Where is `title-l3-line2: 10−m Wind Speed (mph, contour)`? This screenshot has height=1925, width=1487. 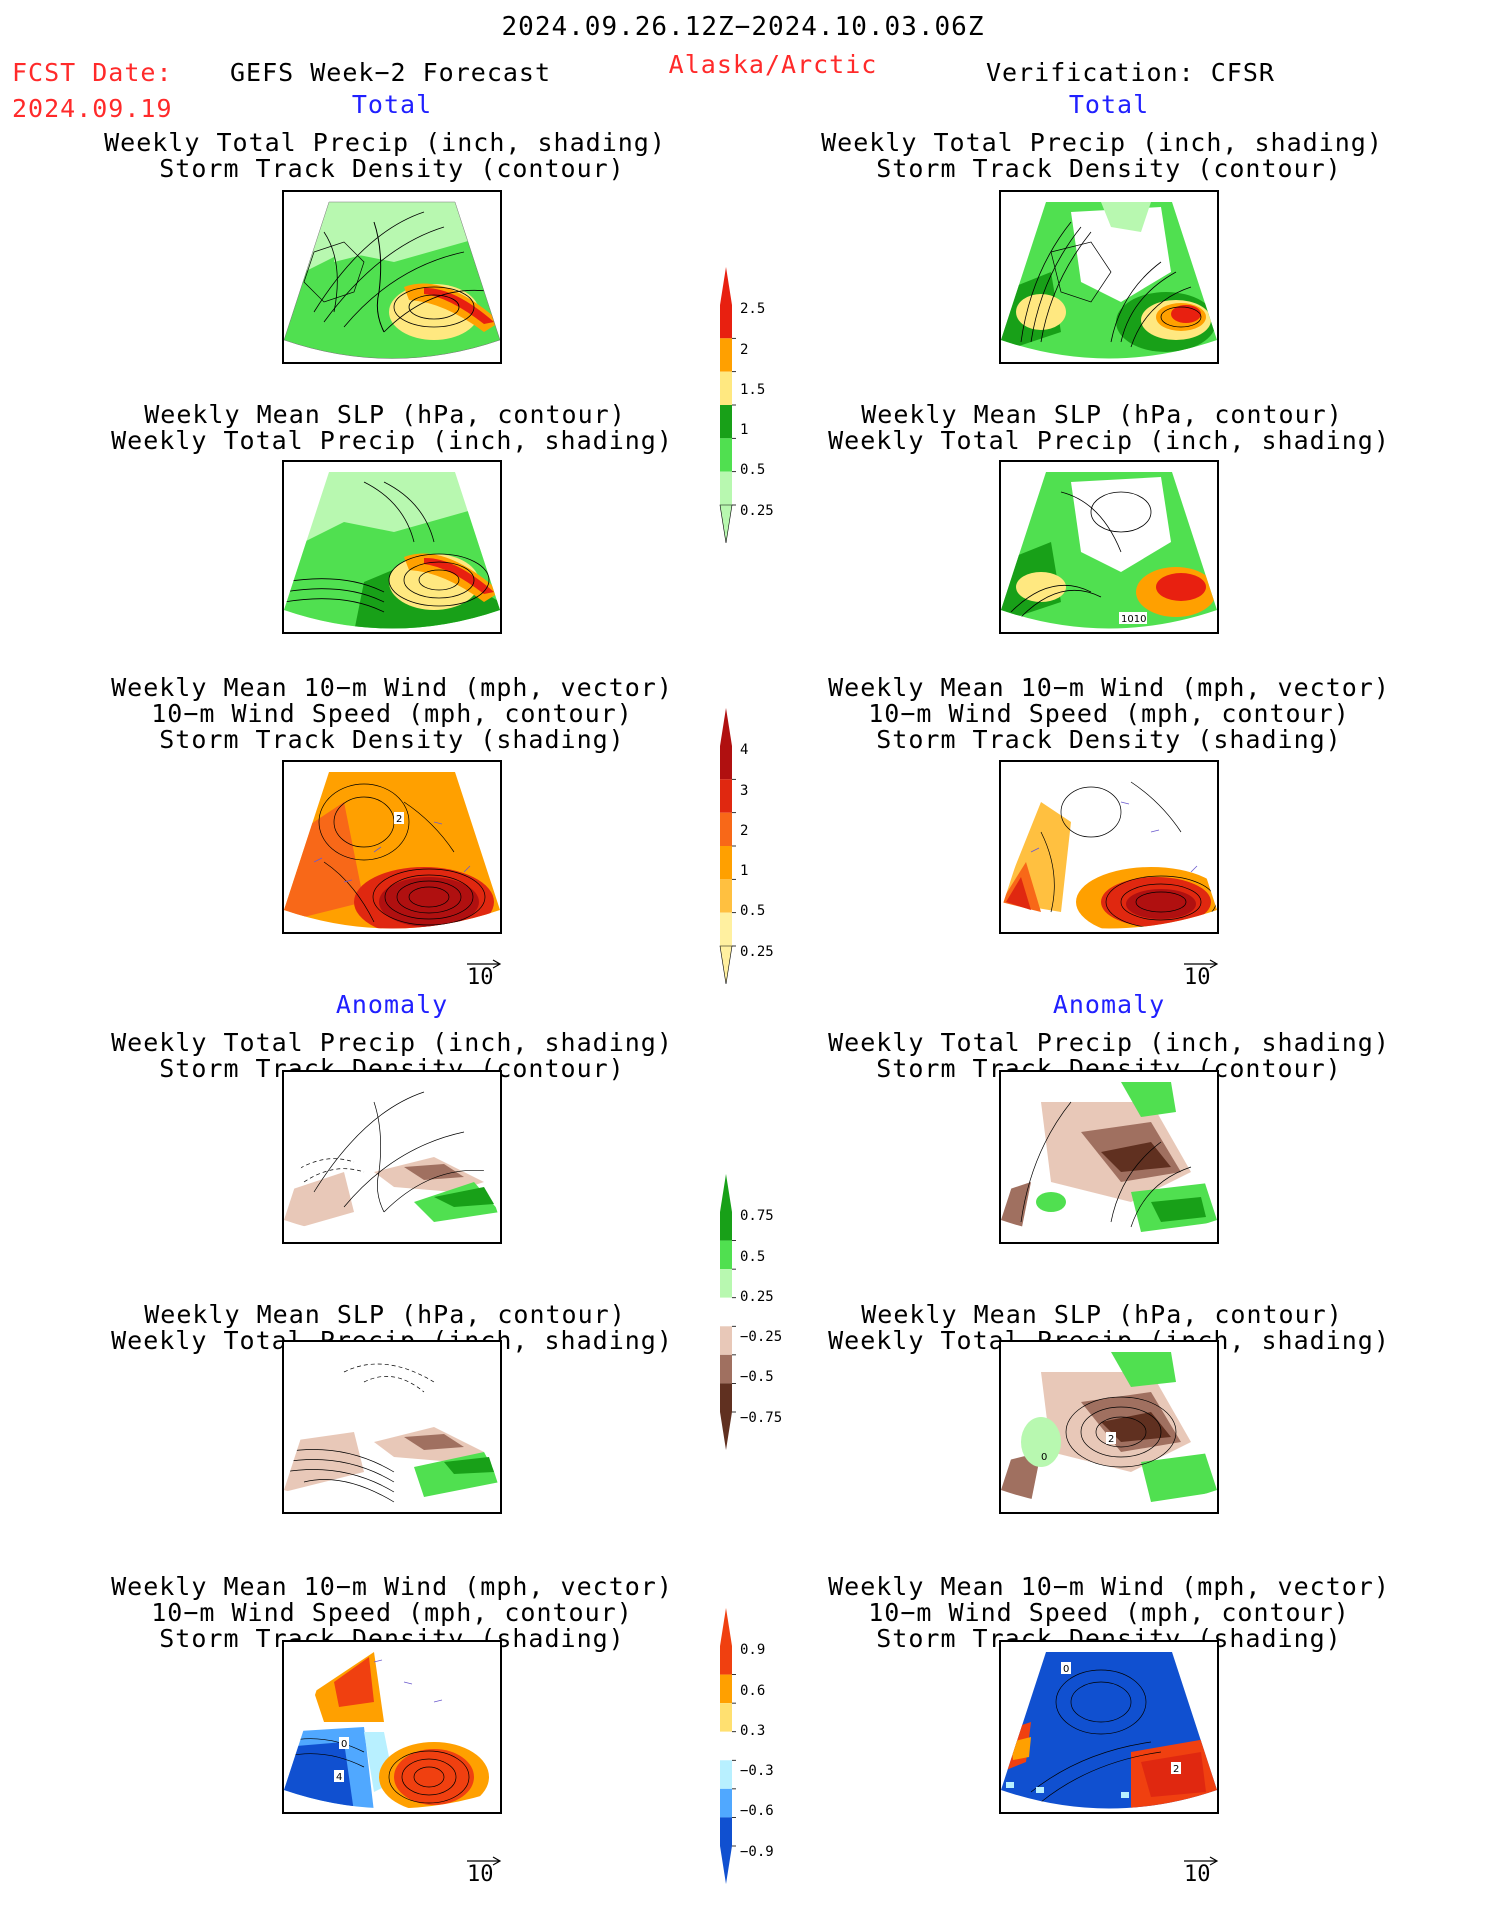 title-l3-line2: 10−m Wind Speed (mph, contour) is located at coordinates (392, 713).